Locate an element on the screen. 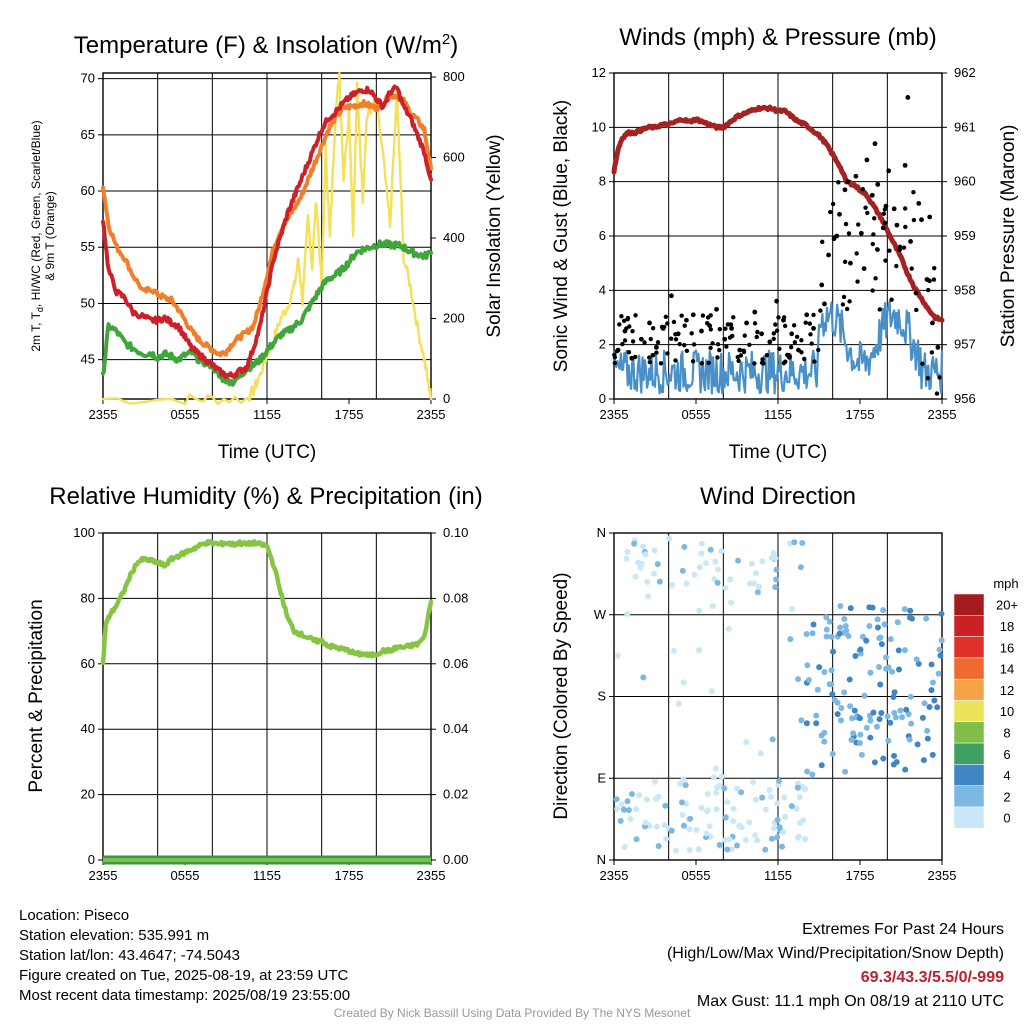  x-tick-label: 1155 is located at coordinates (778, 414).